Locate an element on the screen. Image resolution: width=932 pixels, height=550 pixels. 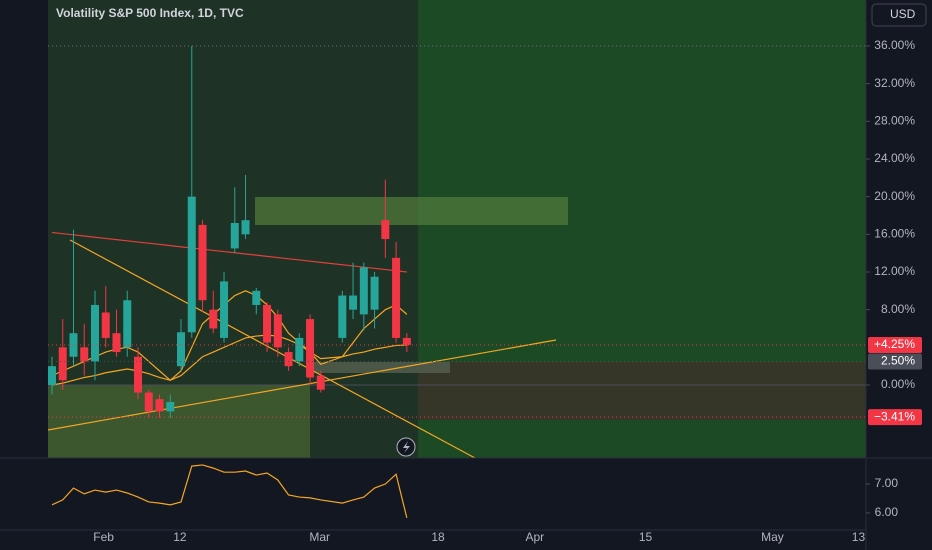
x-tick-label: Mar is located at coordinates (319, 537).